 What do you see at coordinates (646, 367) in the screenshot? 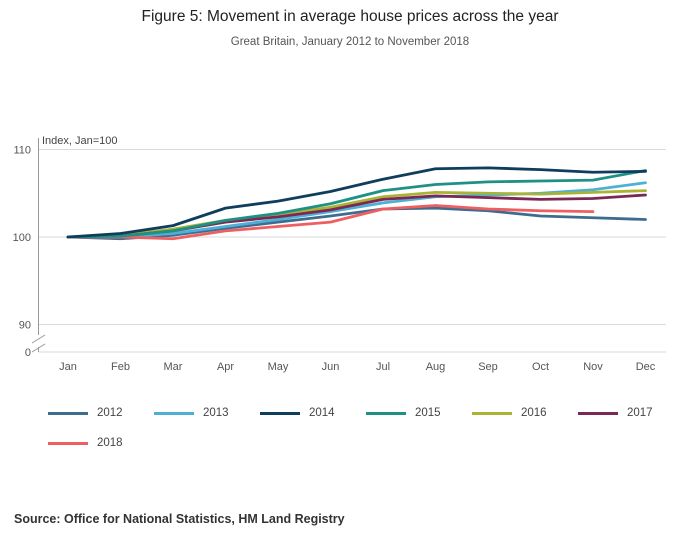
I see `x-tick-label-dec: Dec` at bounding box center [646, 367].